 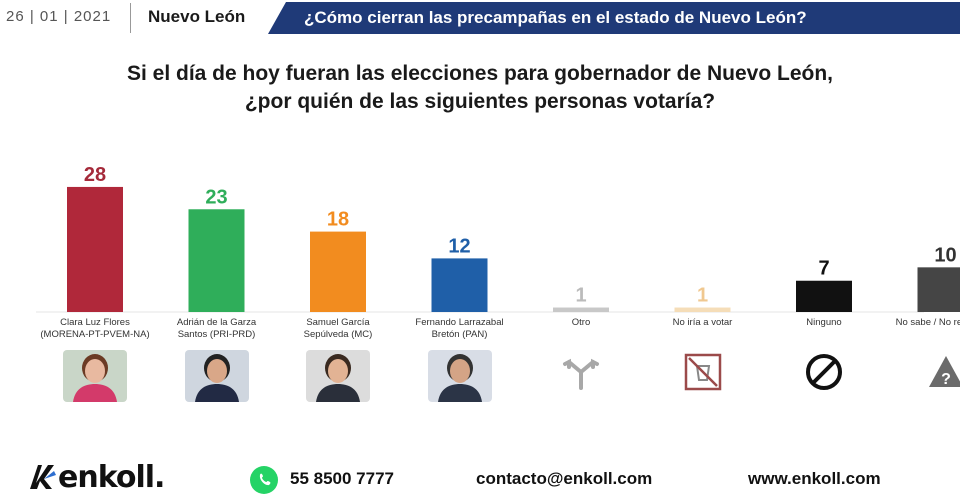 I want to click on brand-name: enkoll., so click(x=111, y=477).